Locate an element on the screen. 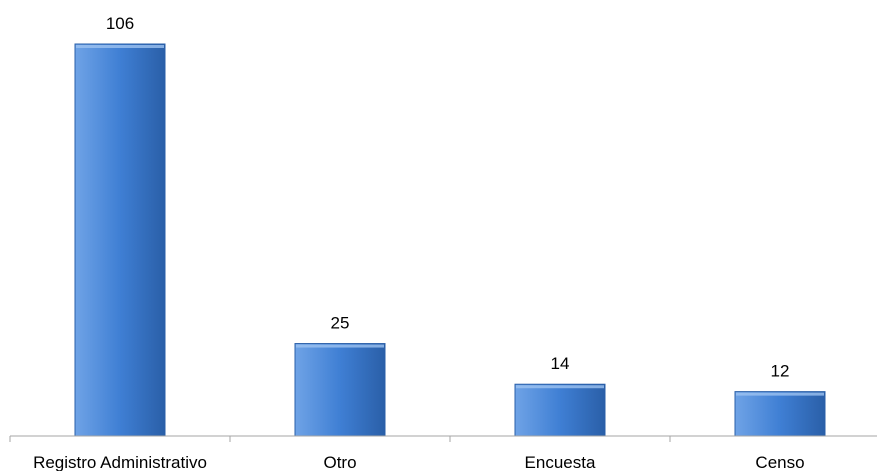 Image resolution: width=877 pixels, height=476 pixels. bar-encuesta is located at coordinates (560, 410).